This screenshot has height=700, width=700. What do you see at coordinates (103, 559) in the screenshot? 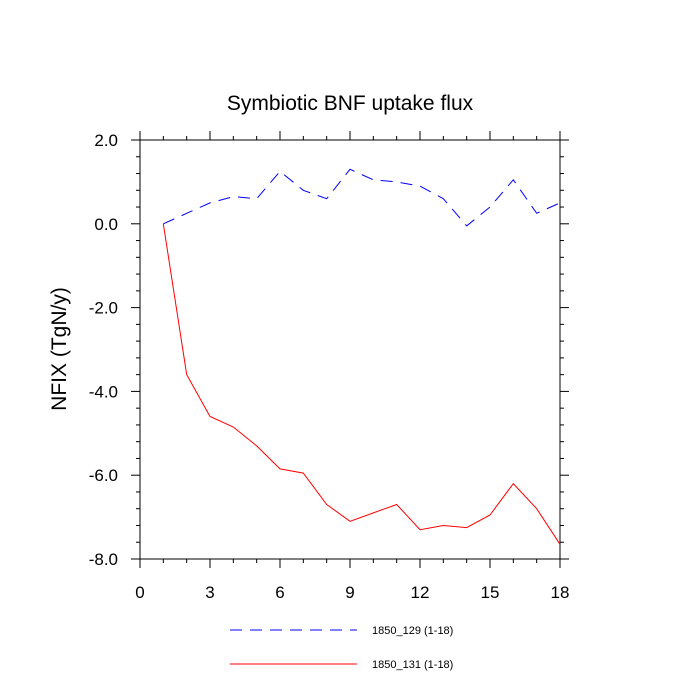
I see `y-tick-label: -8.0` at bounding box center [103, 559].